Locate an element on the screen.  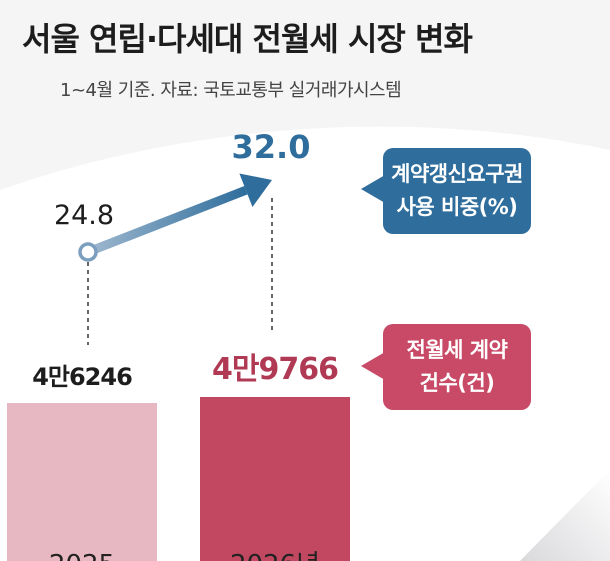
count-callout-line-2: 건수(건) is located at coordinates (457, 383).